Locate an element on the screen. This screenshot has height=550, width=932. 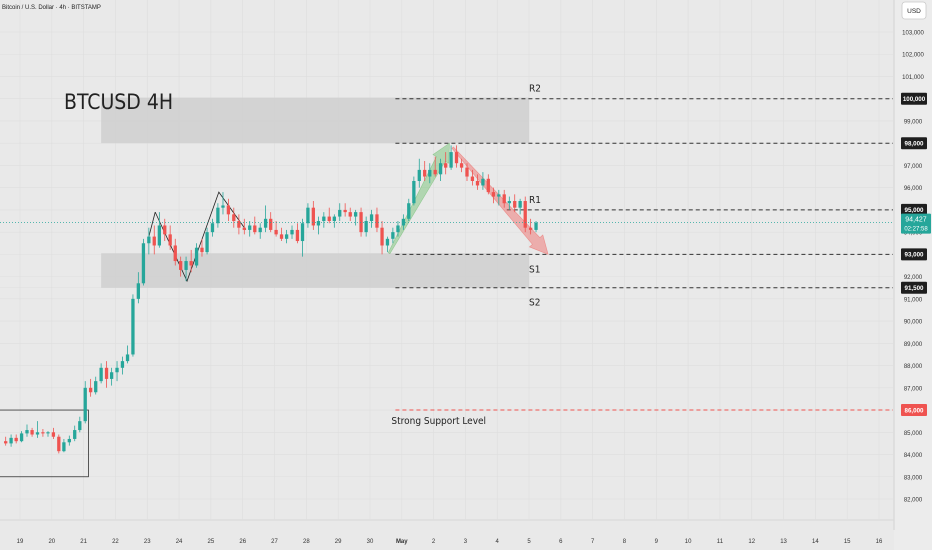
time-tick-label: 9 is located at coordinates (657, 542).